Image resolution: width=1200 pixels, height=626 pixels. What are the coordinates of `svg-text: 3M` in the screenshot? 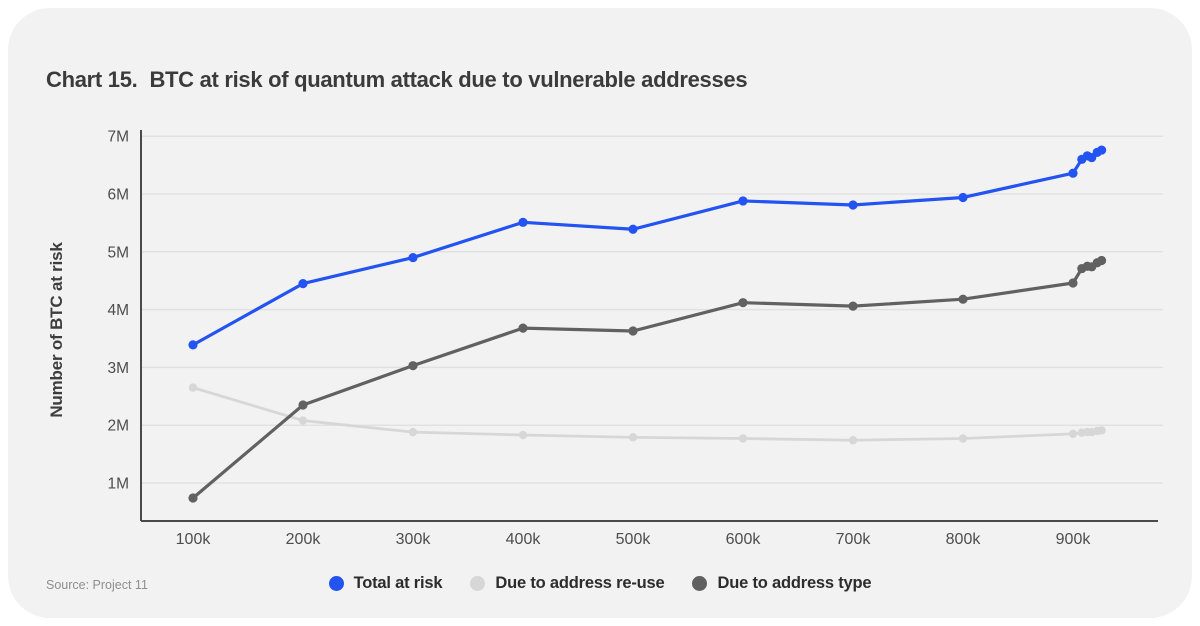 It's located at (118, 368).